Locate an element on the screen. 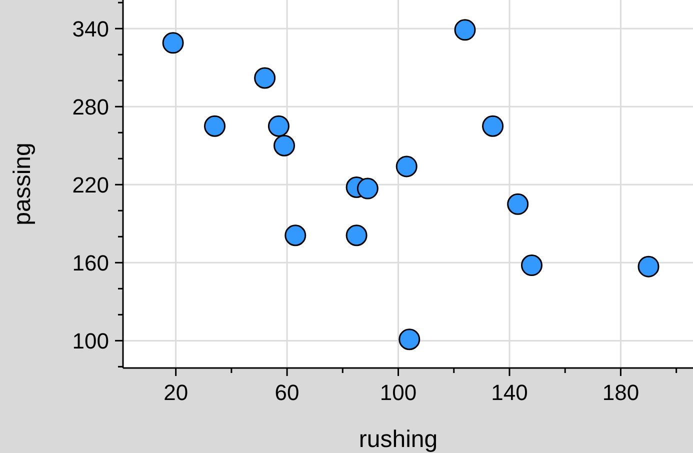 Image resolution: width=693 pixels, height=453 pixels. x-axis-title: rushing is located at coordinates (398, 439).